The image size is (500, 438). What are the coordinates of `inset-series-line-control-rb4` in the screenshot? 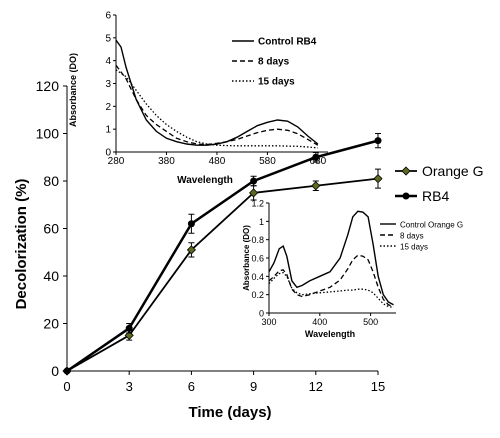 It's located at (217, 92).